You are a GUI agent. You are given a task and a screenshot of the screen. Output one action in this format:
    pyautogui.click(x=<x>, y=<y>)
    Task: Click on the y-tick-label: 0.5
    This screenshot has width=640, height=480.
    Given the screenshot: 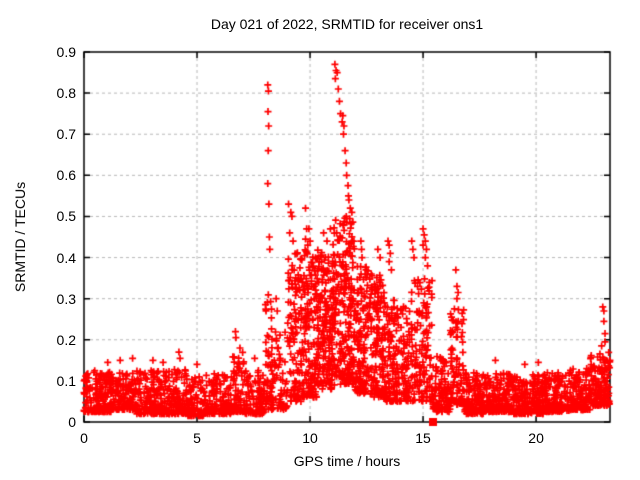 What is the action you would take?
    pyautogui.click(x=66, y=216)
    